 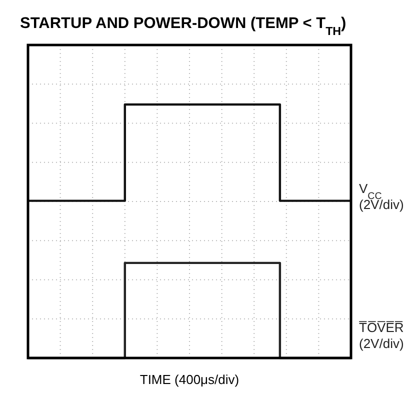 What do you see at coordinates (190, 379) in the screenshot?
I see `x-axis-title: TIME (400μs/div)` at bounding box center [190, 379].